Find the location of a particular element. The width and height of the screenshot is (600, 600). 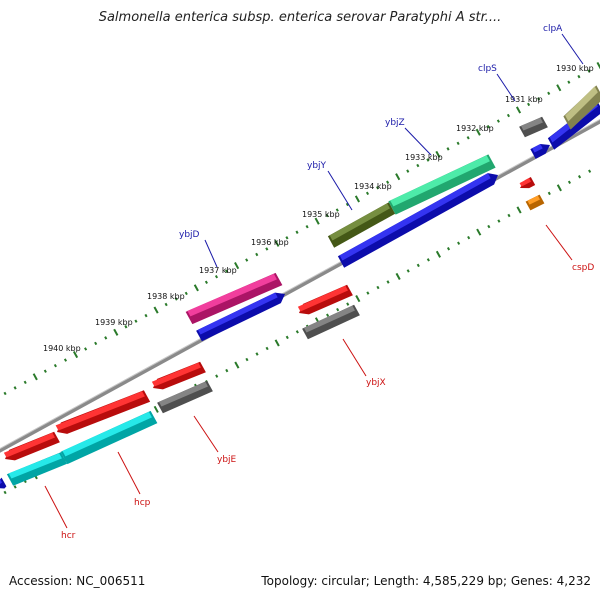

gene-label-ybjE: ybjE is located at coordinates (227, 460).